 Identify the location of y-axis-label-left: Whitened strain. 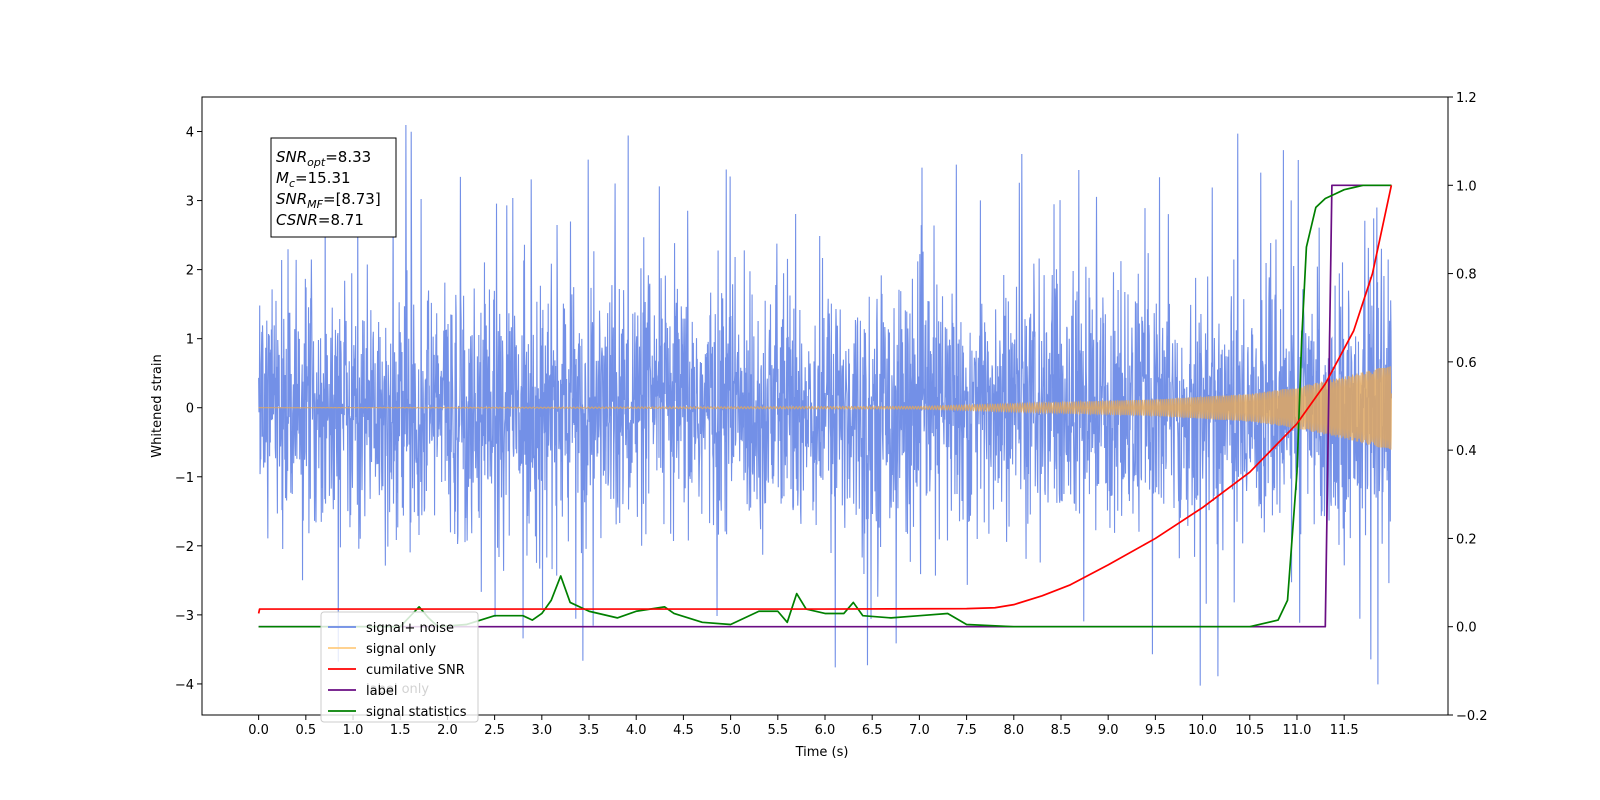
(157, 405).